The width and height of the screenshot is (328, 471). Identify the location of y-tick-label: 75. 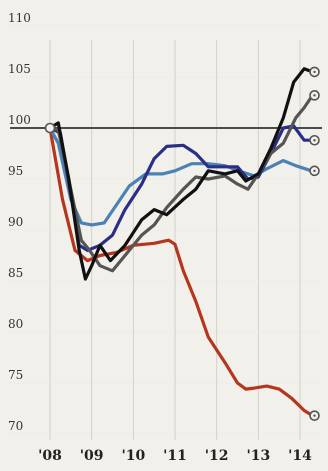
(15, 375).